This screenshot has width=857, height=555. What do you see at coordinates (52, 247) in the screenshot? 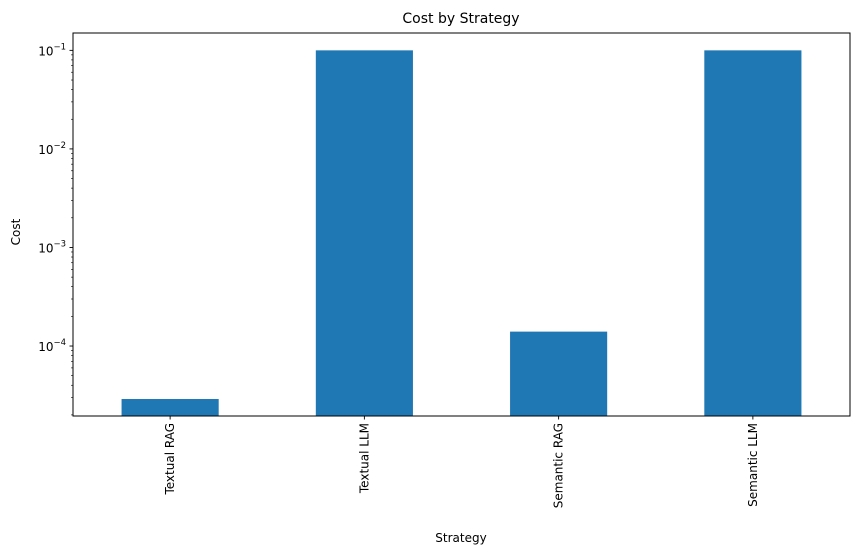
I see `y-tick-label: 10⁻³` at bounding box center [52, 247].